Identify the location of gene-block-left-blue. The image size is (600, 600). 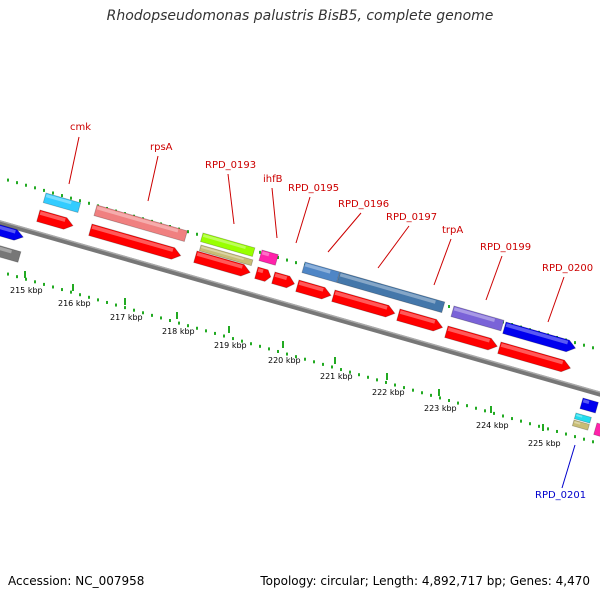
(12, 232).